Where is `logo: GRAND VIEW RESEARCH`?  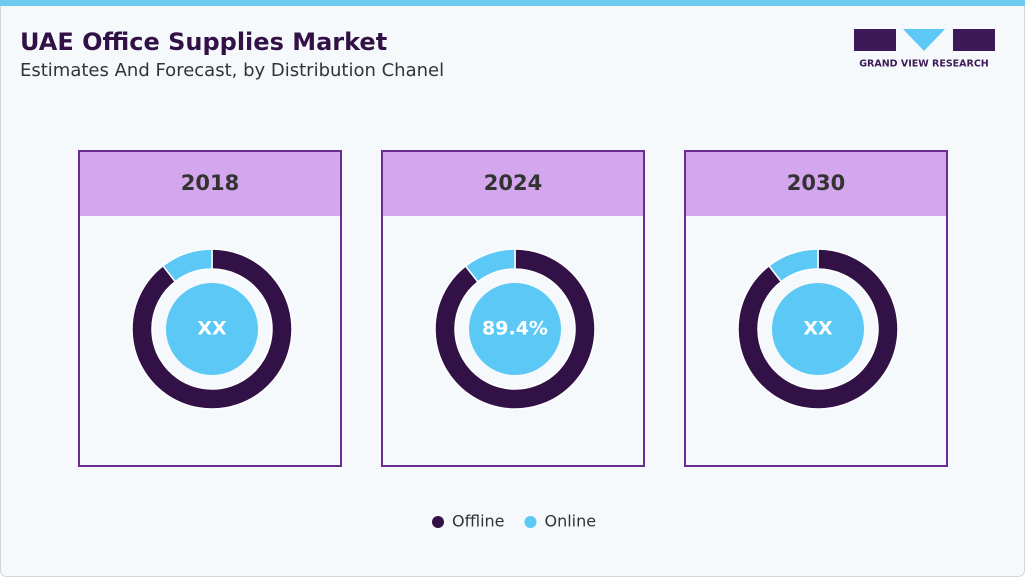 logo: GRAND VIEW RESEARCH is located at coordinates (924, 49).